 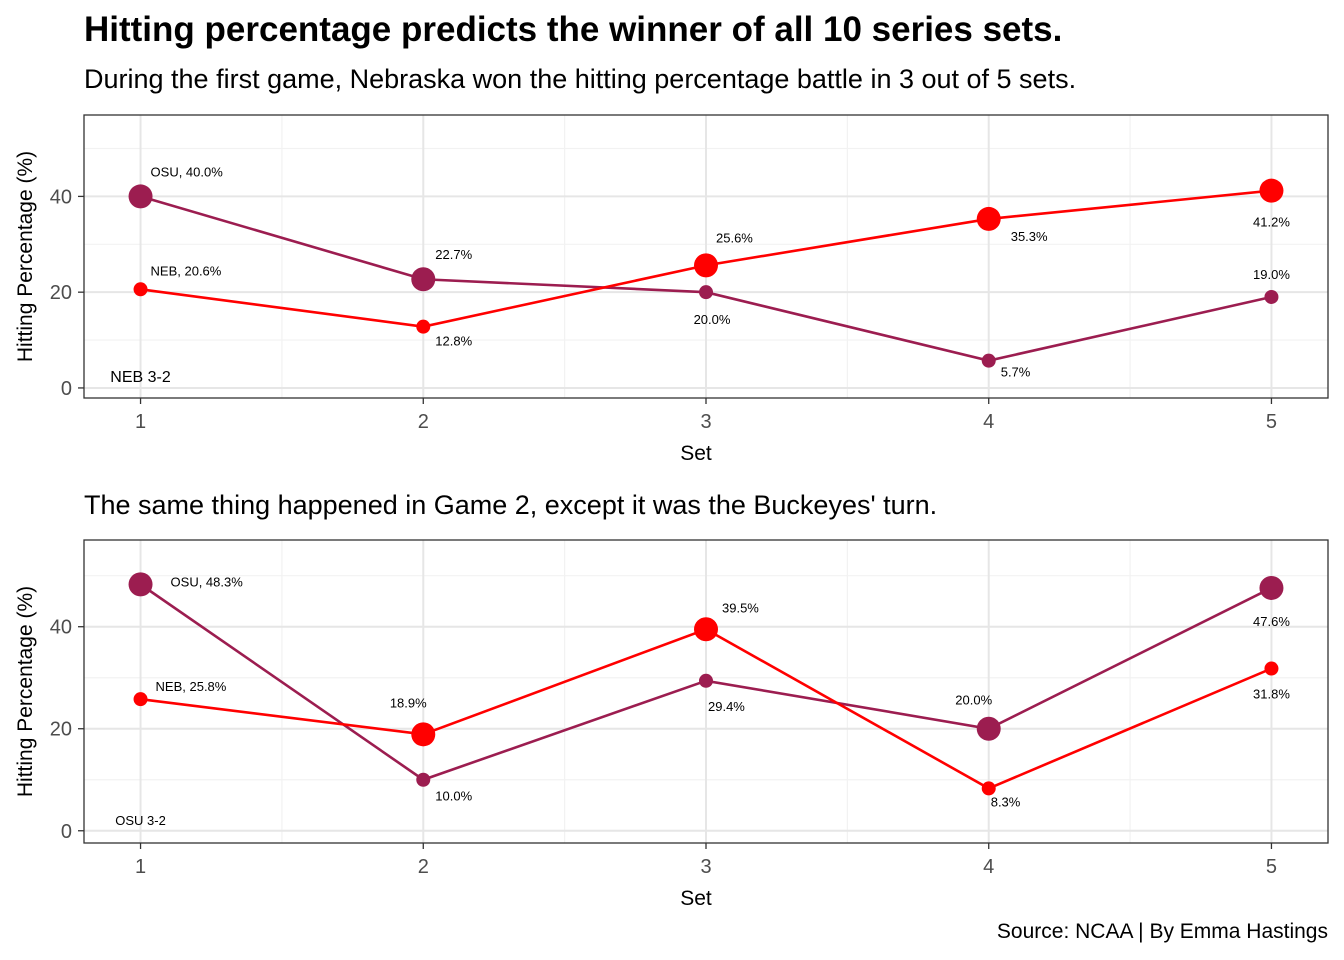 What do you see at coordinates (408, 702) in the screenshot?
I see `point-label-neb: 18.9%` at bounding box center [408, 702].